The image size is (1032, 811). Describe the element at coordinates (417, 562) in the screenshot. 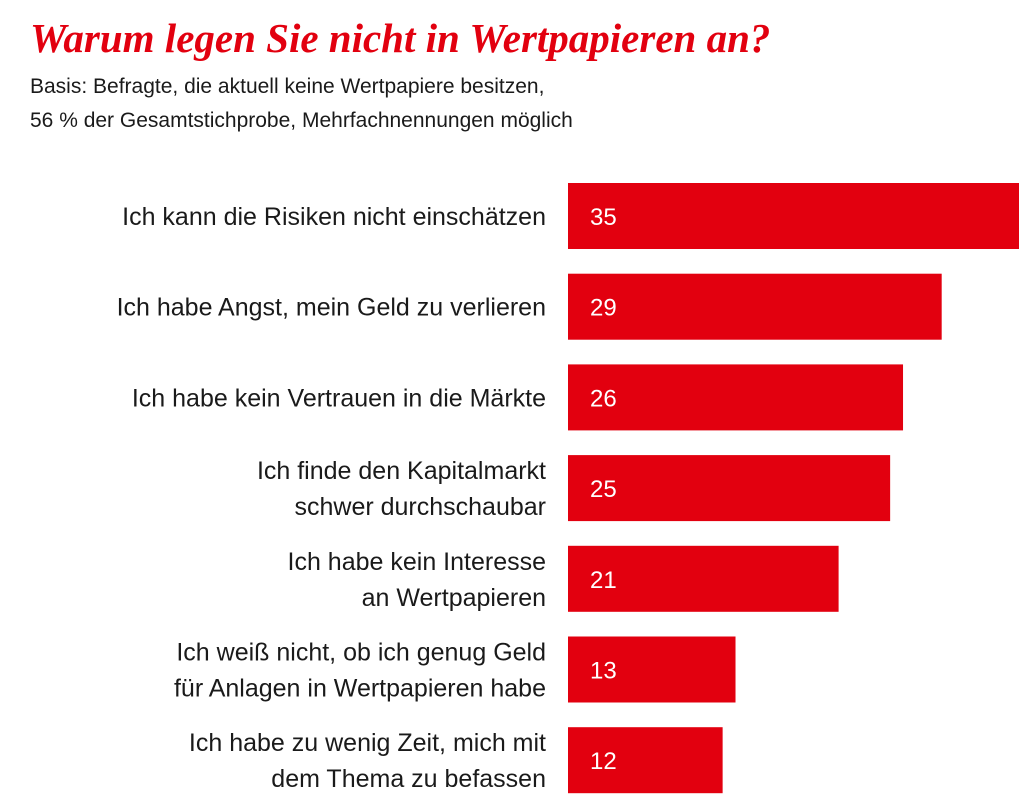

I see `category-label: Ich habe kein Interesse` at that location.